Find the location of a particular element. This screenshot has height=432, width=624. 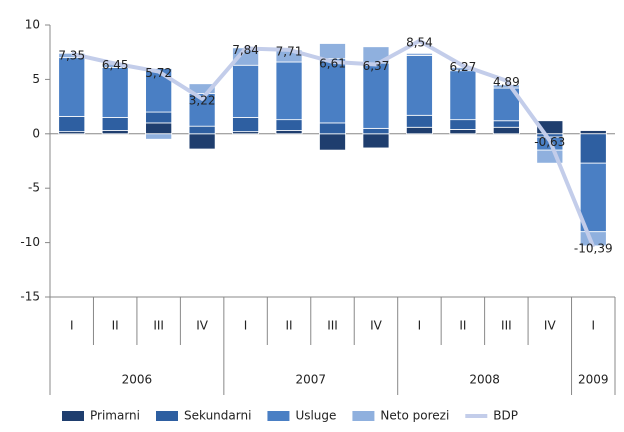

y-tick-label: -5 is located at coordinates (34, 188).